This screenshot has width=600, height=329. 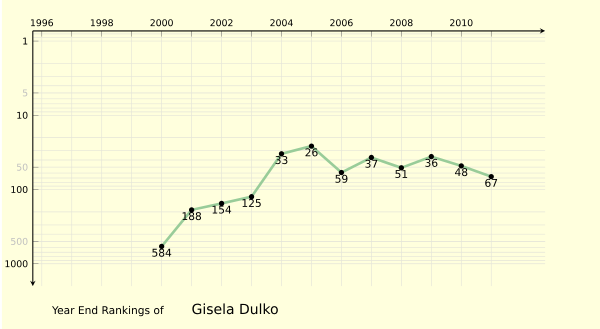 What do you see at coordinates (311, 152) in the screenshot?
I see `data-label: 26` at bounding box center [311, 152].